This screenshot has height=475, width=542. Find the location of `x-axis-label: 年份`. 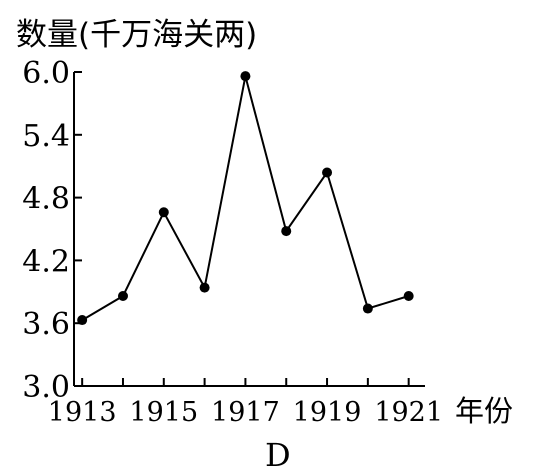

x-axis-label: 年份 is located at coordinates (484, 411).